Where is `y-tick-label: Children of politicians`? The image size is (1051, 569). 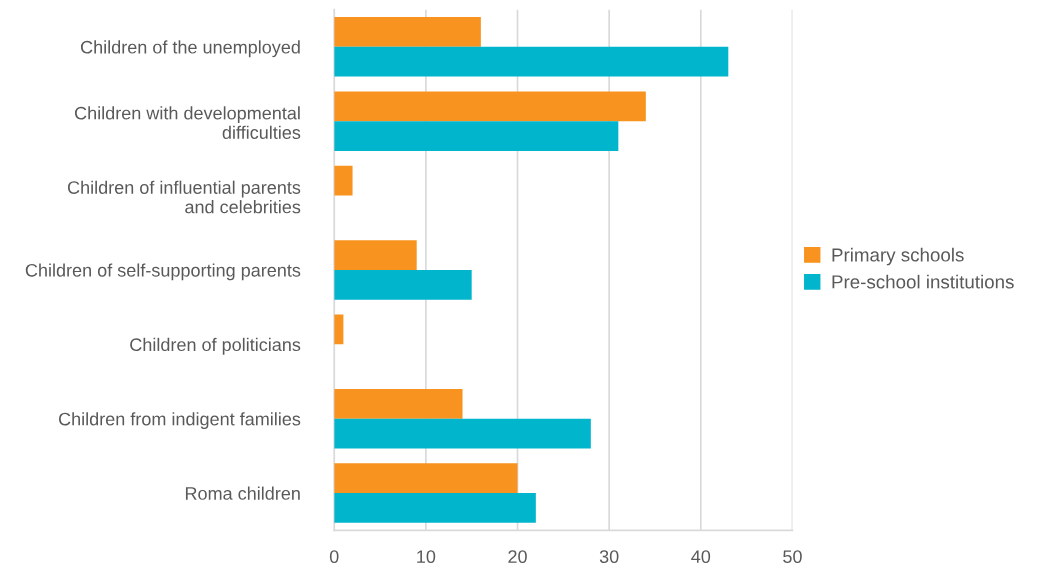 y-tick-label: Children of politicians is located at coordinates (215, 346).